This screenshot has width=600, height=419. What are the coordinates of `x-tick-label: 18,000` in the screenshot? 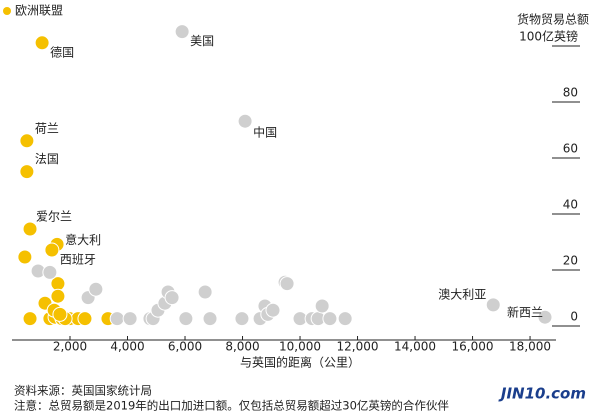 It's located at (530, 347).